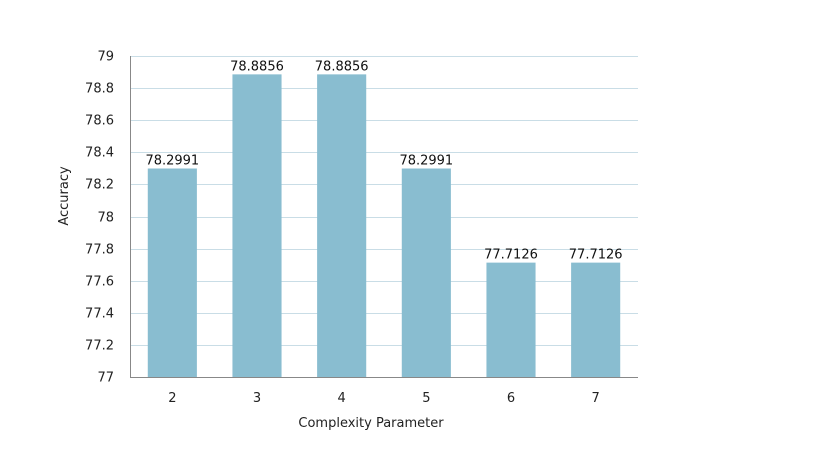  What do you see at coordinates (257, 398) in the screenshot?
I see `x-tick-label: 3` at bounding box center [257, 398].